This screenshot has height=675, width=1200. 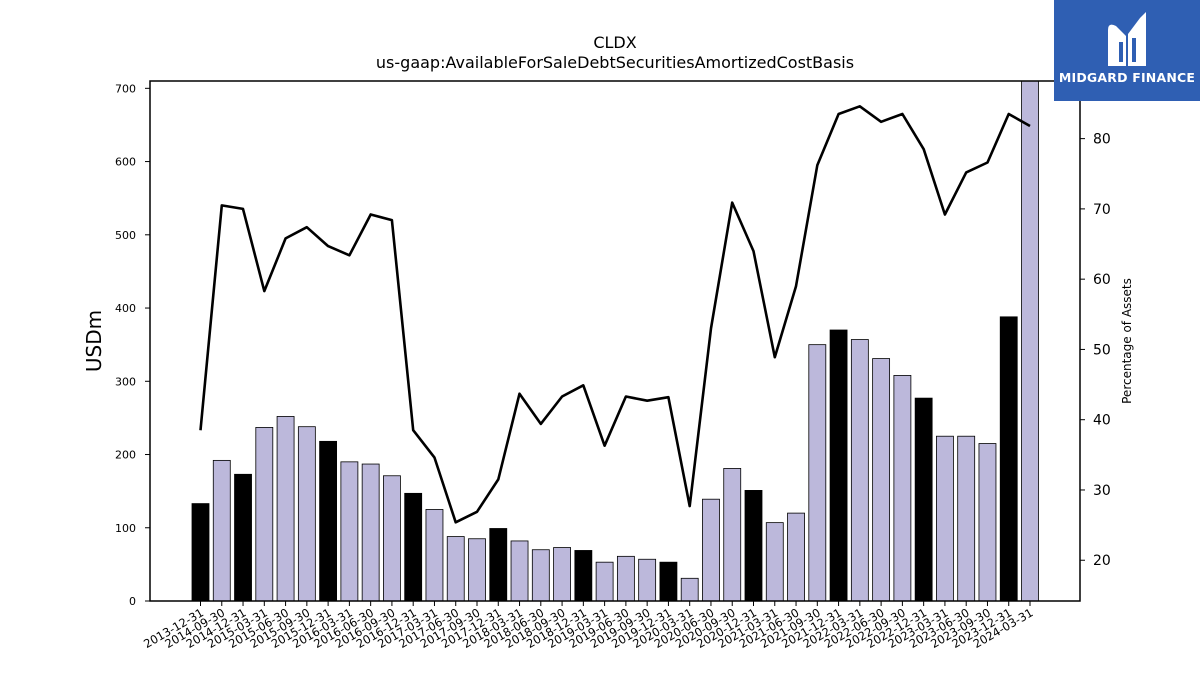 What do you see at coordinates (125, 528) in the screenshot?
I see `y-tick-label: 100` at bounding box center [125, 528].